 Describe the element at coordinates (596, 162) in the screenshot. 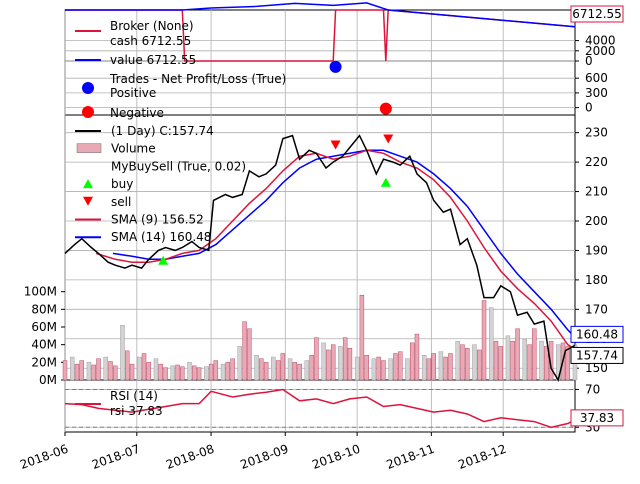

I see `price-y-tick-label: 220` at that location.